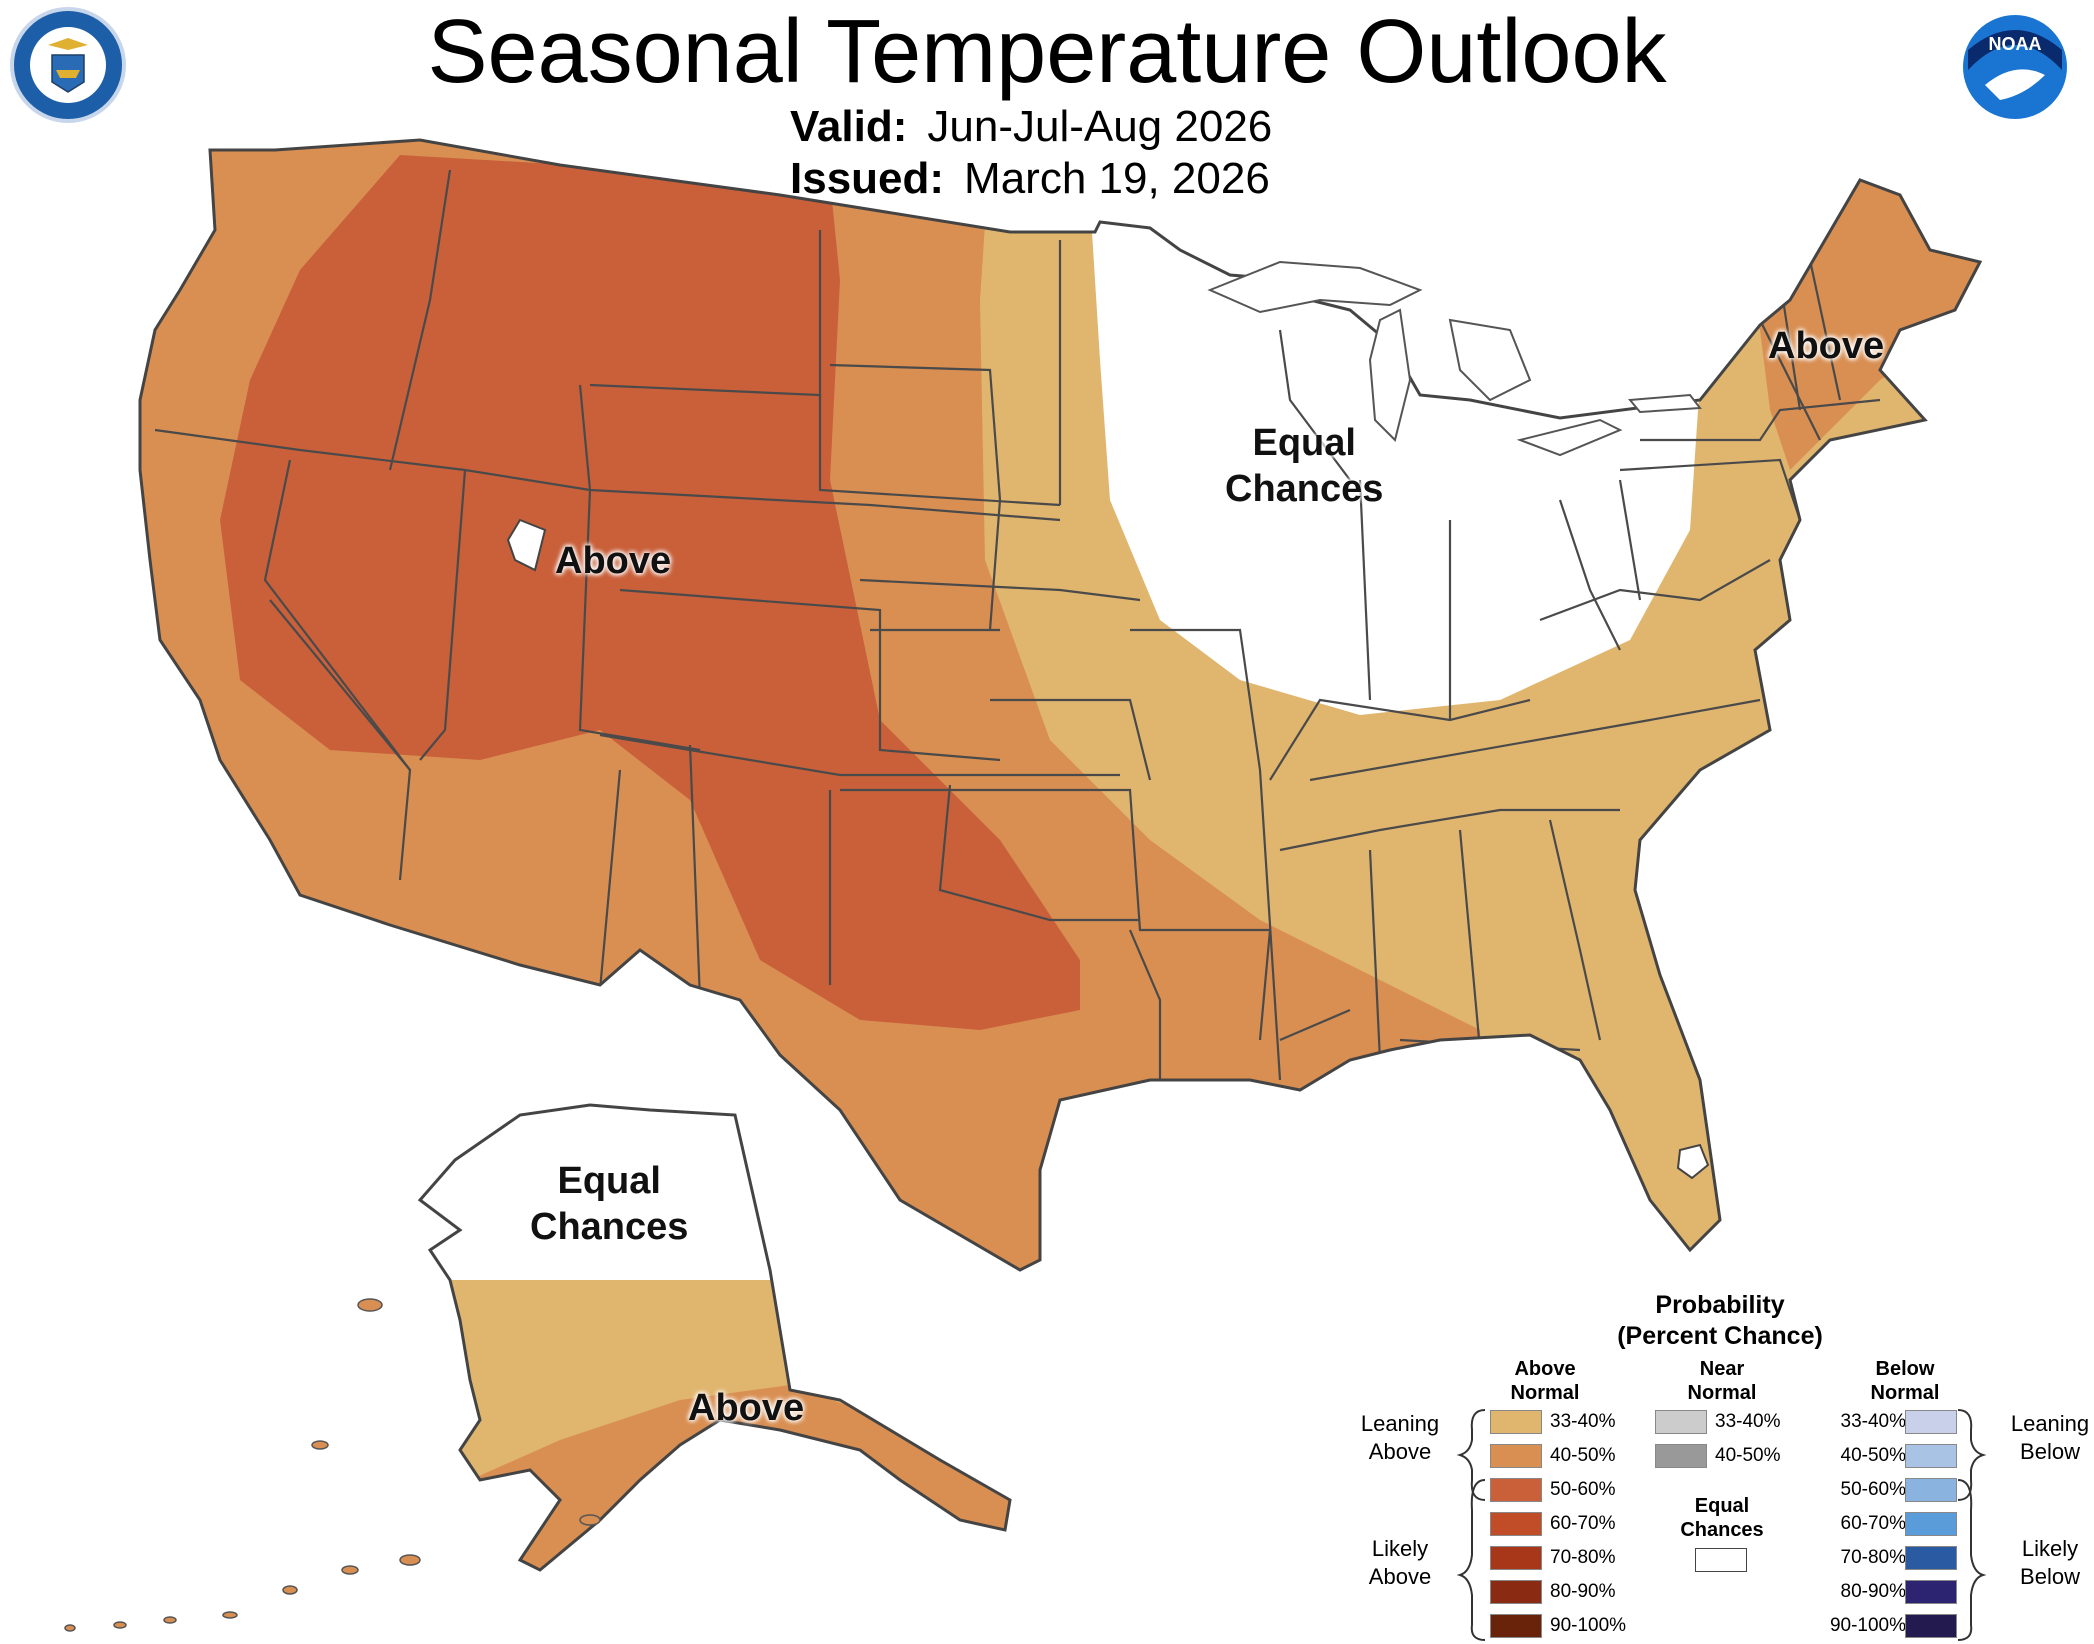 Image resolution: width=2094 pixels, height=1644 pixels. Describe the element at coordinates (1722, 1381) in the screenshot. I see `legend-near-header: Near Normal` at that location.